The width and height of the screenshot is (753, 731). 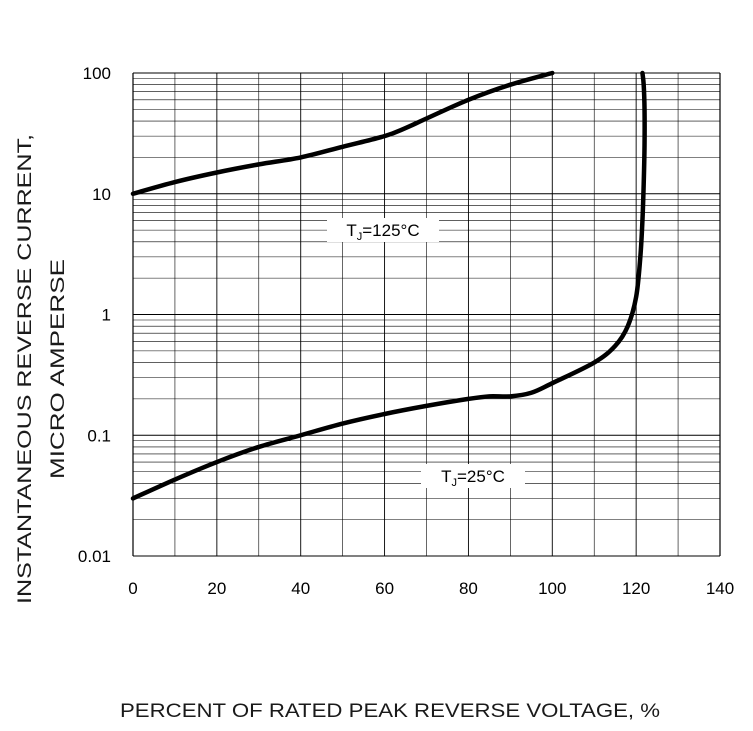 I want to click on y-tick-label: 1, so click(x=106, y=315).